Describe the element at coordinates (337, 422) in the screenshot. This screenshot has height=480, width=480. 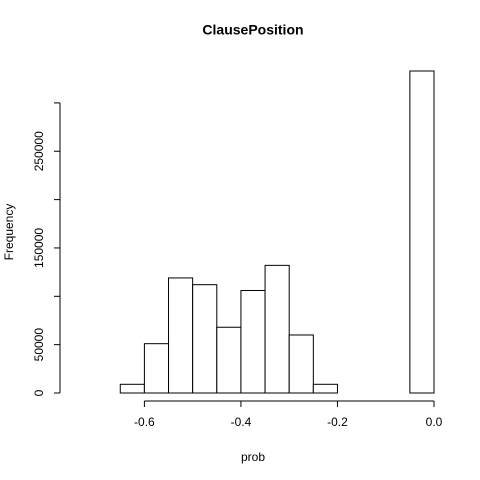
I see `x-tick-label: -0.2` at that location.